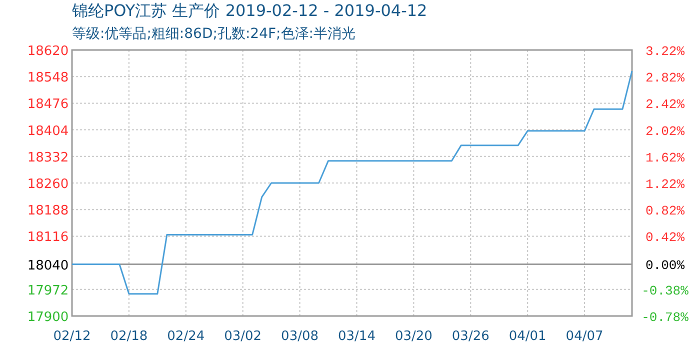 Image resolution: width=700 pixels, height=350 pixels. What do you see at coordinates (665, 317) in the screenshot?
I see `y2-tick-label: -0.78%` at bounding box center [665, 317].